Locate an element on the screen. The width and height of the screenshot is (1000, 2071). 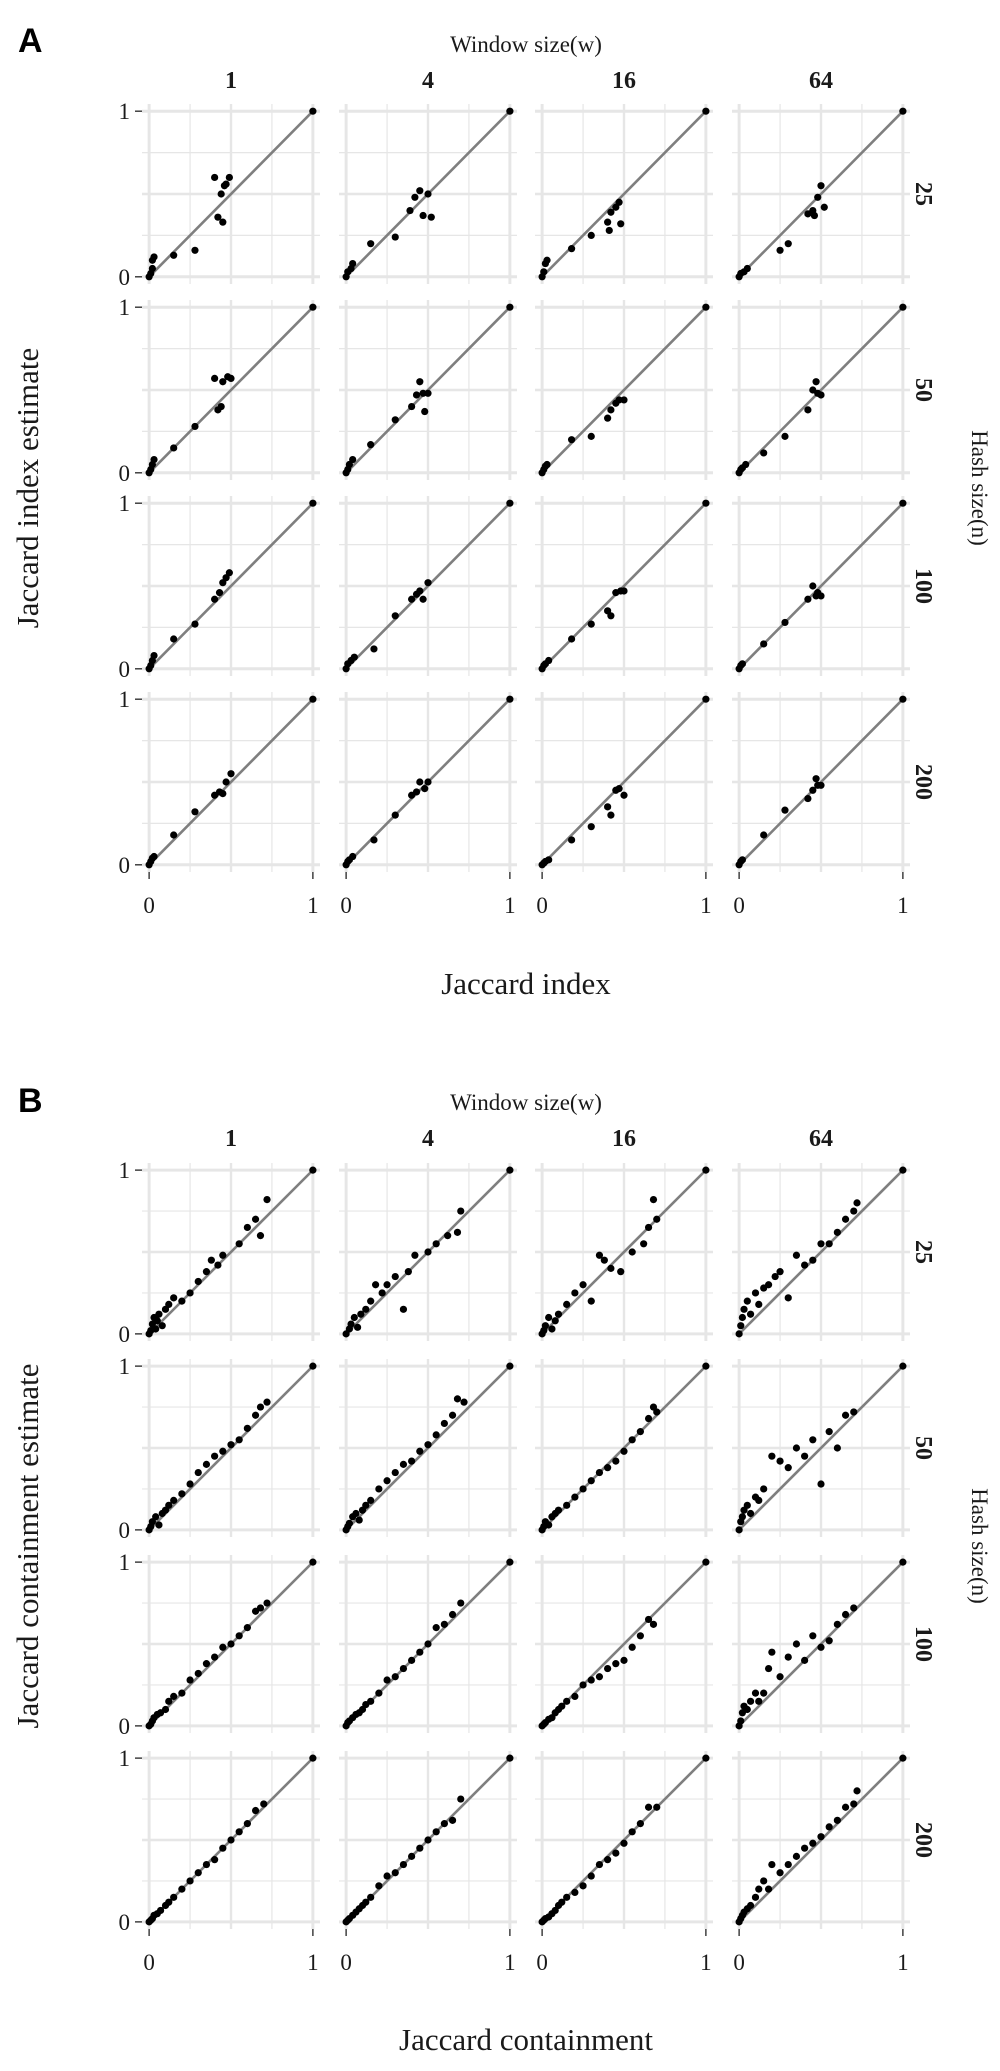
y-axis-title: Jaccard index estimate is located at coordinates (27, 488).